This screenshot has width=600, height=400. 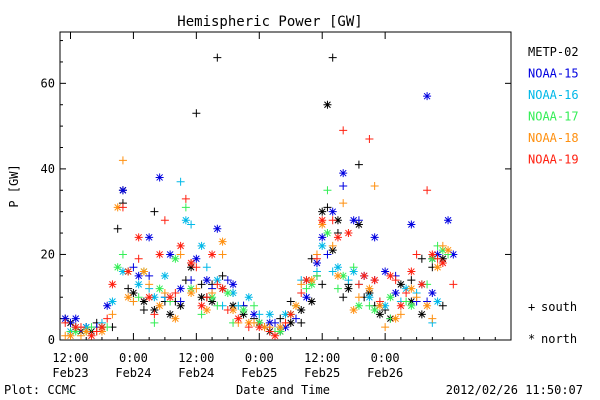 What do you see at coordinates (14, 185) in the screenshot?
I see `y-axis-label: P [GW]` at bounding box center [14, 185].